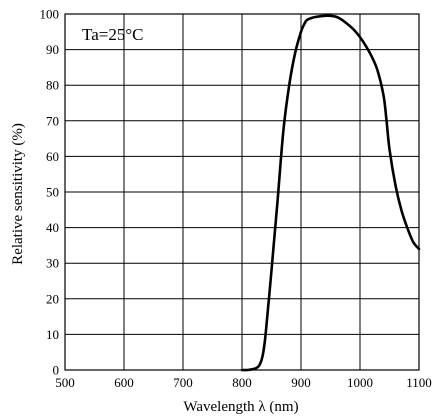 The width and height of the screenshot is (434, 417). Describe the element at coordinates (52, 298) in the screenshot. I see `y-tick-label: 20` at that location.